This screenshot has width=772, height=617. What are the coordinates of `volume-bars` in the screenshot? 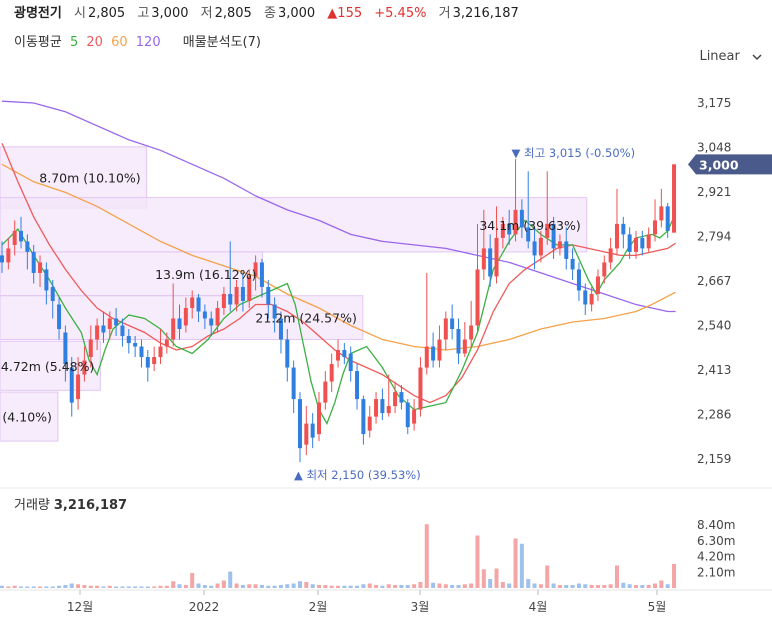 It's located at (338, 556).